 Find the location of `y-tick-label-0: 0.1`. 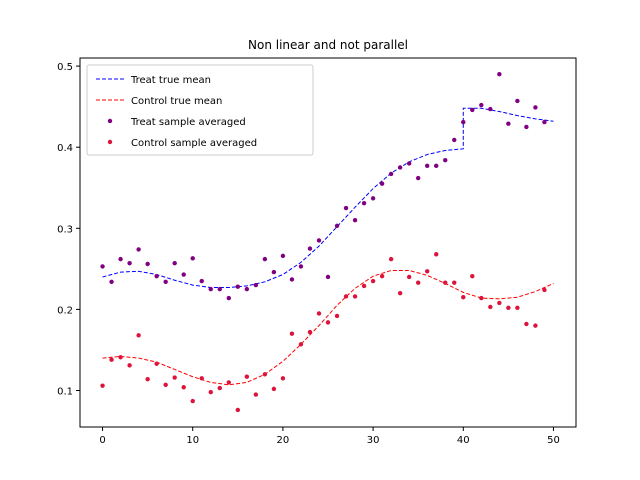

y-tick-label-0: 0.1 is located at coordinates (65, 392).